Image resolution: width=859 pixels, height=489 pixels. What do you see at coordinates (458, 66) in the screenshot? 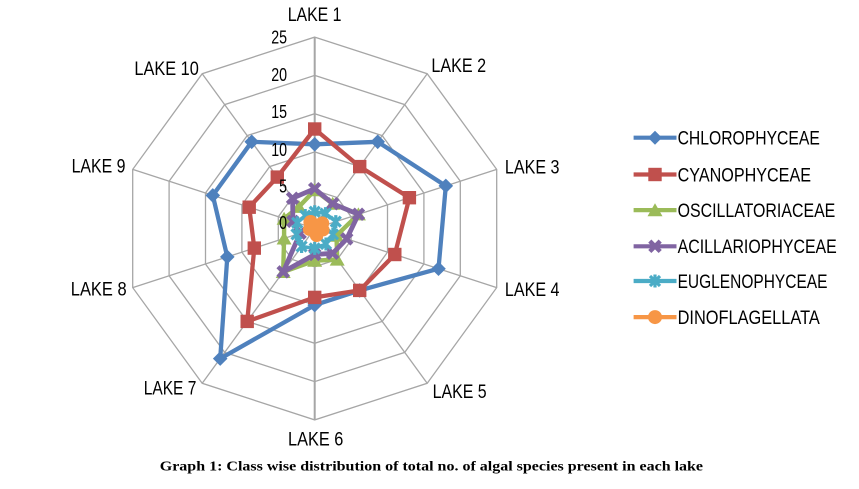
I see `svg-text: LAKE 2` at bounding box center [458, 66].